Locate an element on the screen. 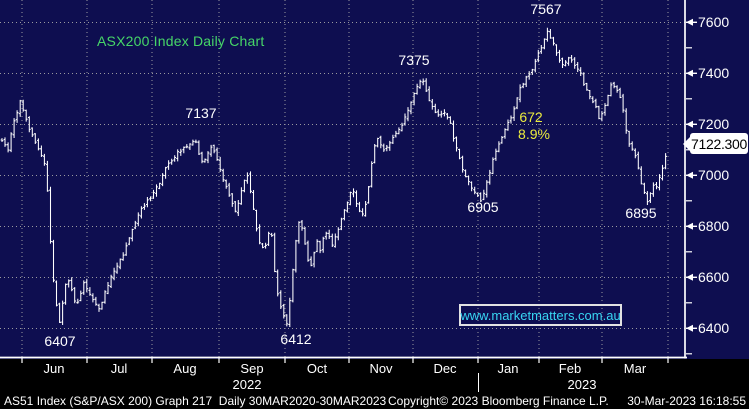 This screenshot has width=749, height=409. watermark-link: www.marketmatters.com.au is located at coordinates (540, 315).